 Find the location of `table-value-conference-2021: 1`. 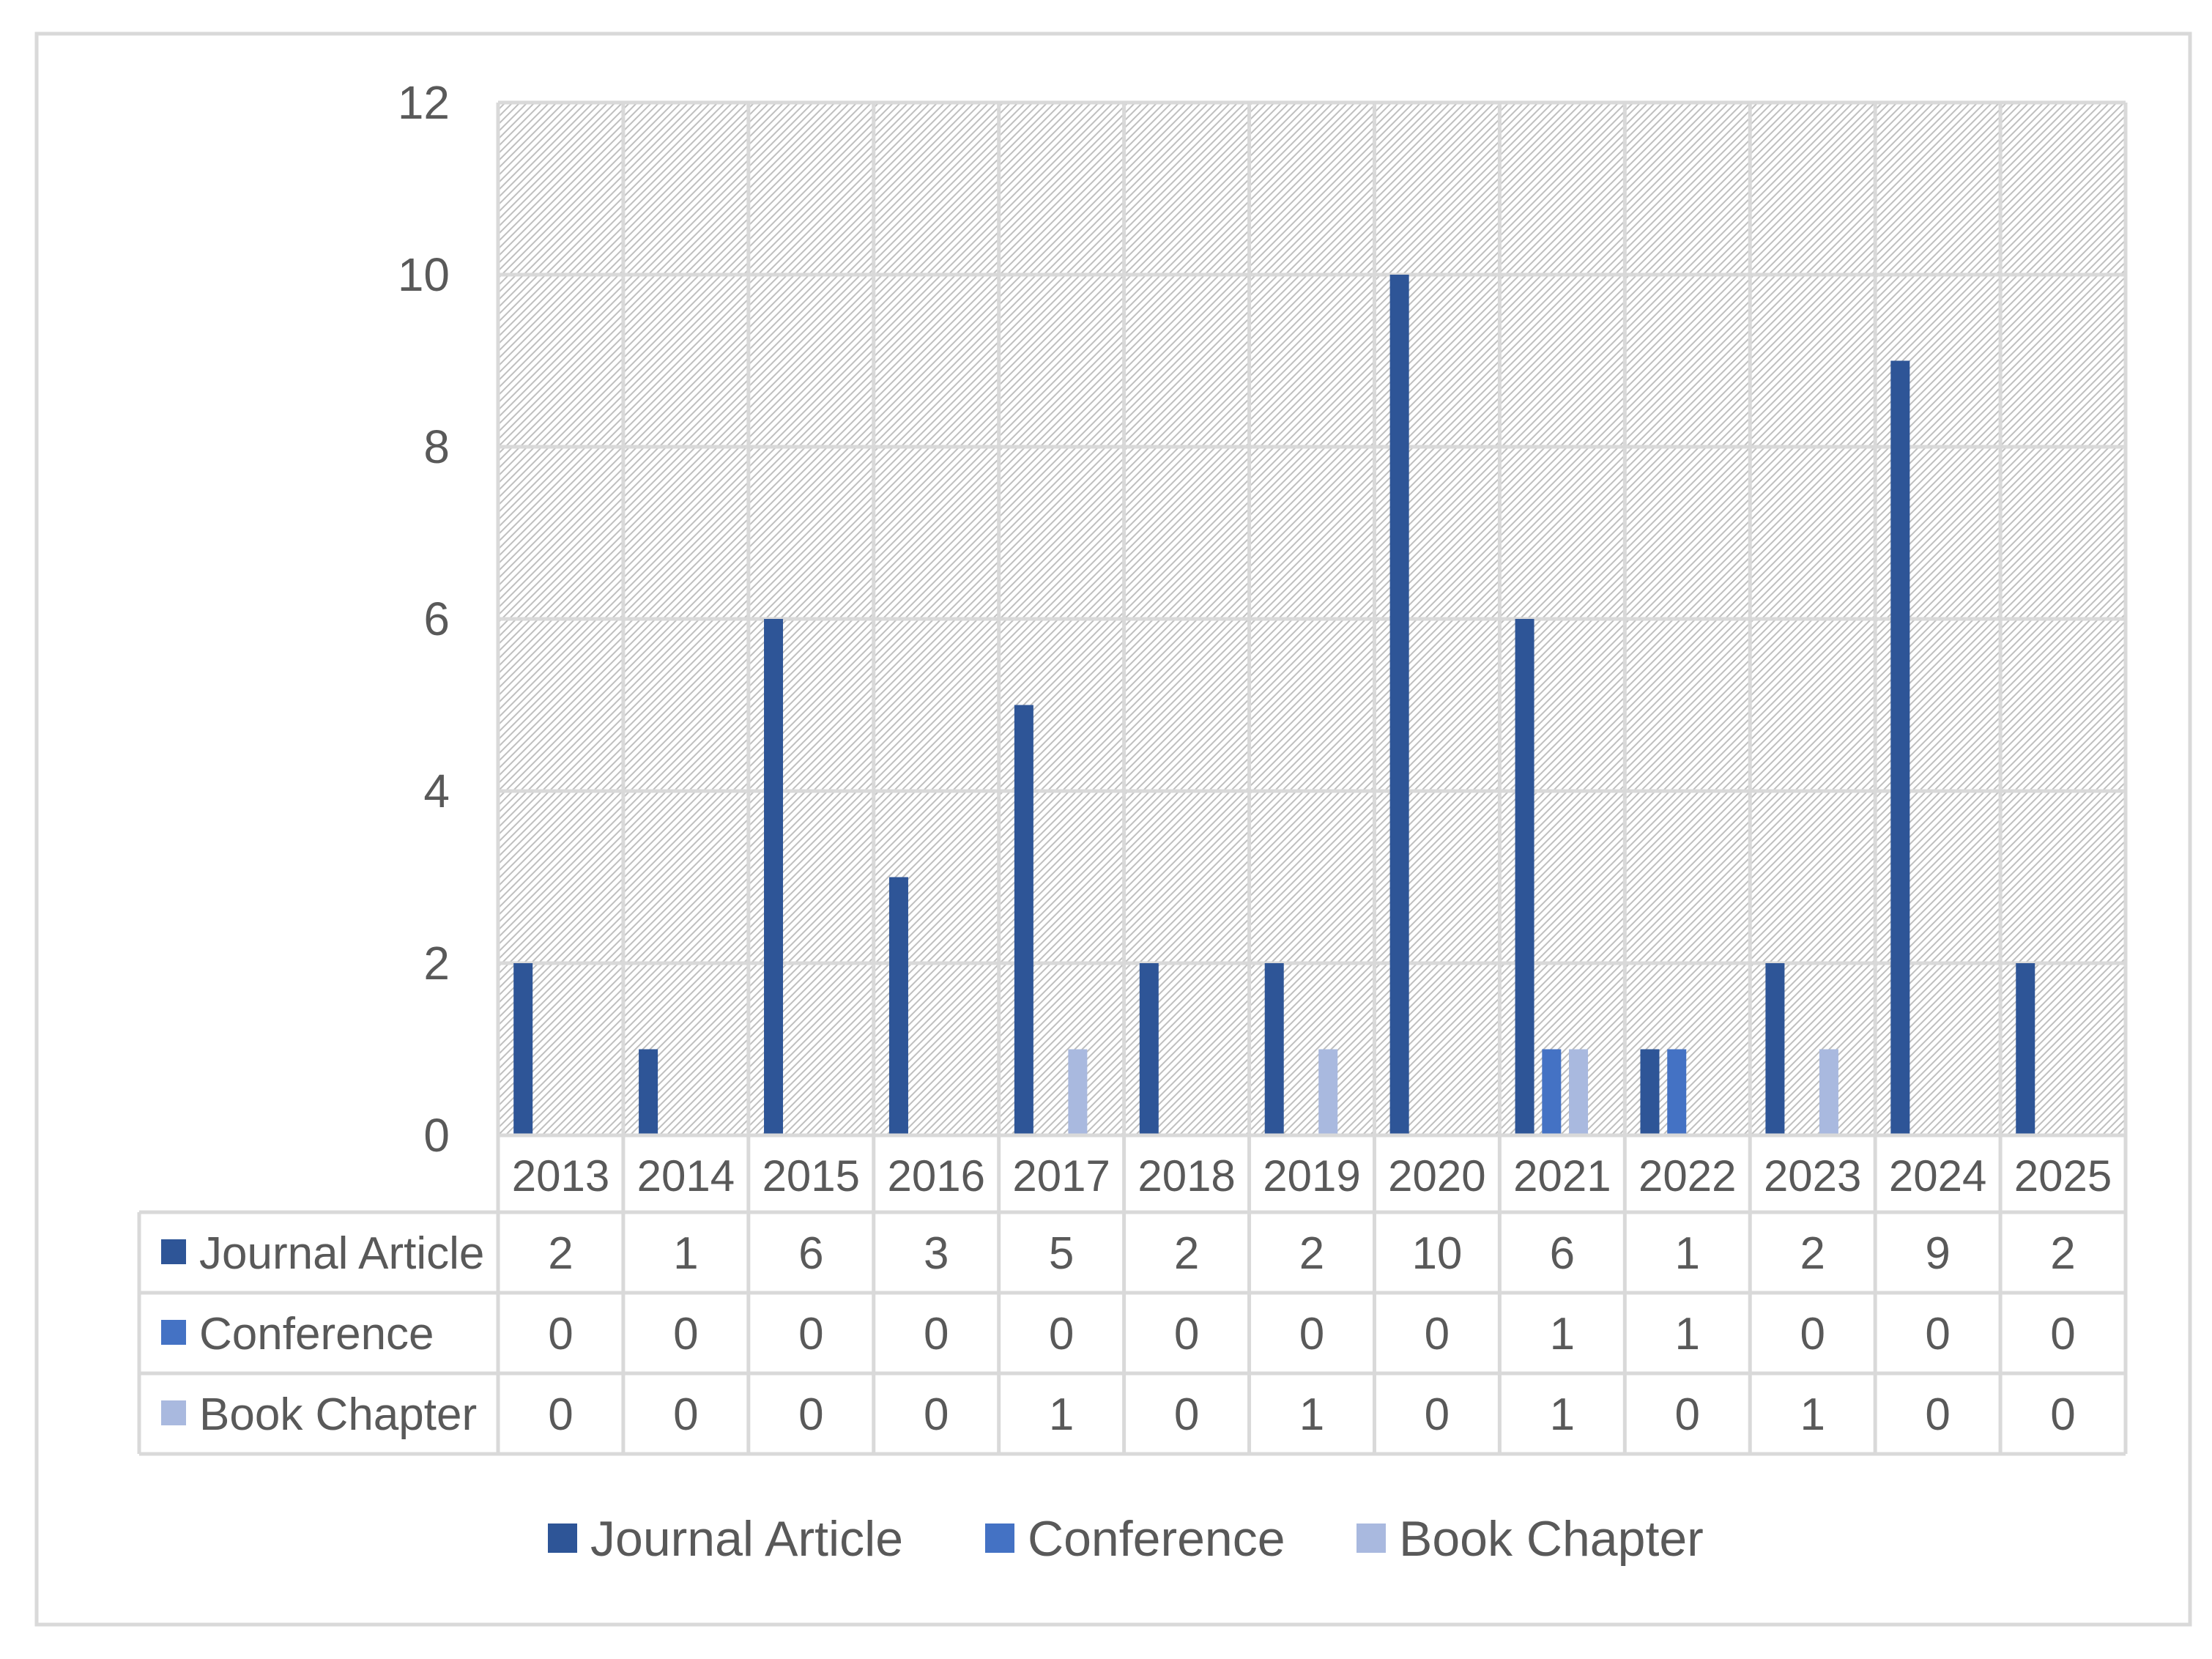

table-value-conference-2021: 1 is located at coordinates (1562, 1334).